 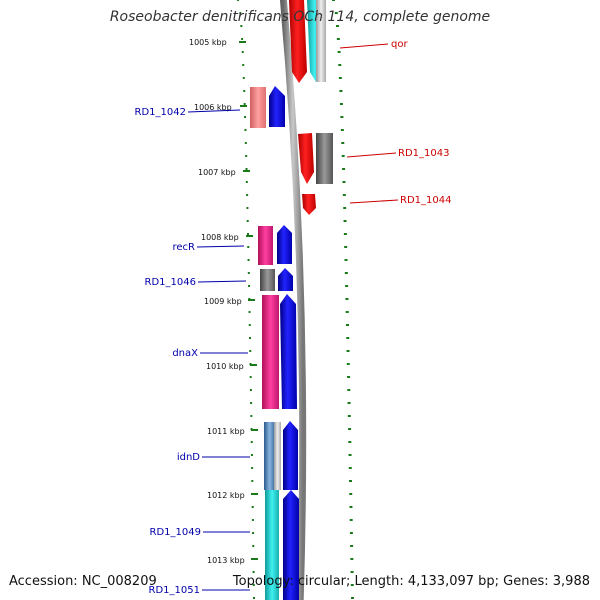 What do you see at coordinates (265, 245) in the screenshot?
I see `gene-box-recR` at bounding box center [265, 245].